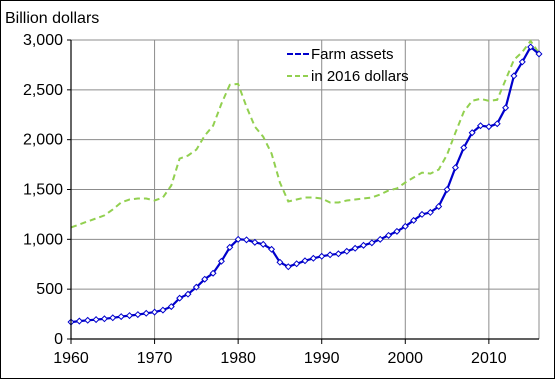  What do you see at coordinates (52, 18) in the screenshot?
I see `y-axis-label: Billion dollars` at bounding box center [52, 18].